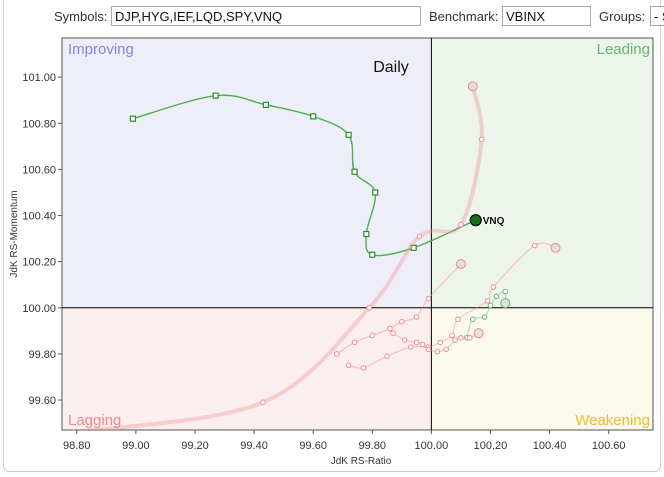 This screenshot has height=477, width=664. Describe the element at coordinates (39, 78) in the screenshot. I see `y-tick-label: 101.00` at that location.